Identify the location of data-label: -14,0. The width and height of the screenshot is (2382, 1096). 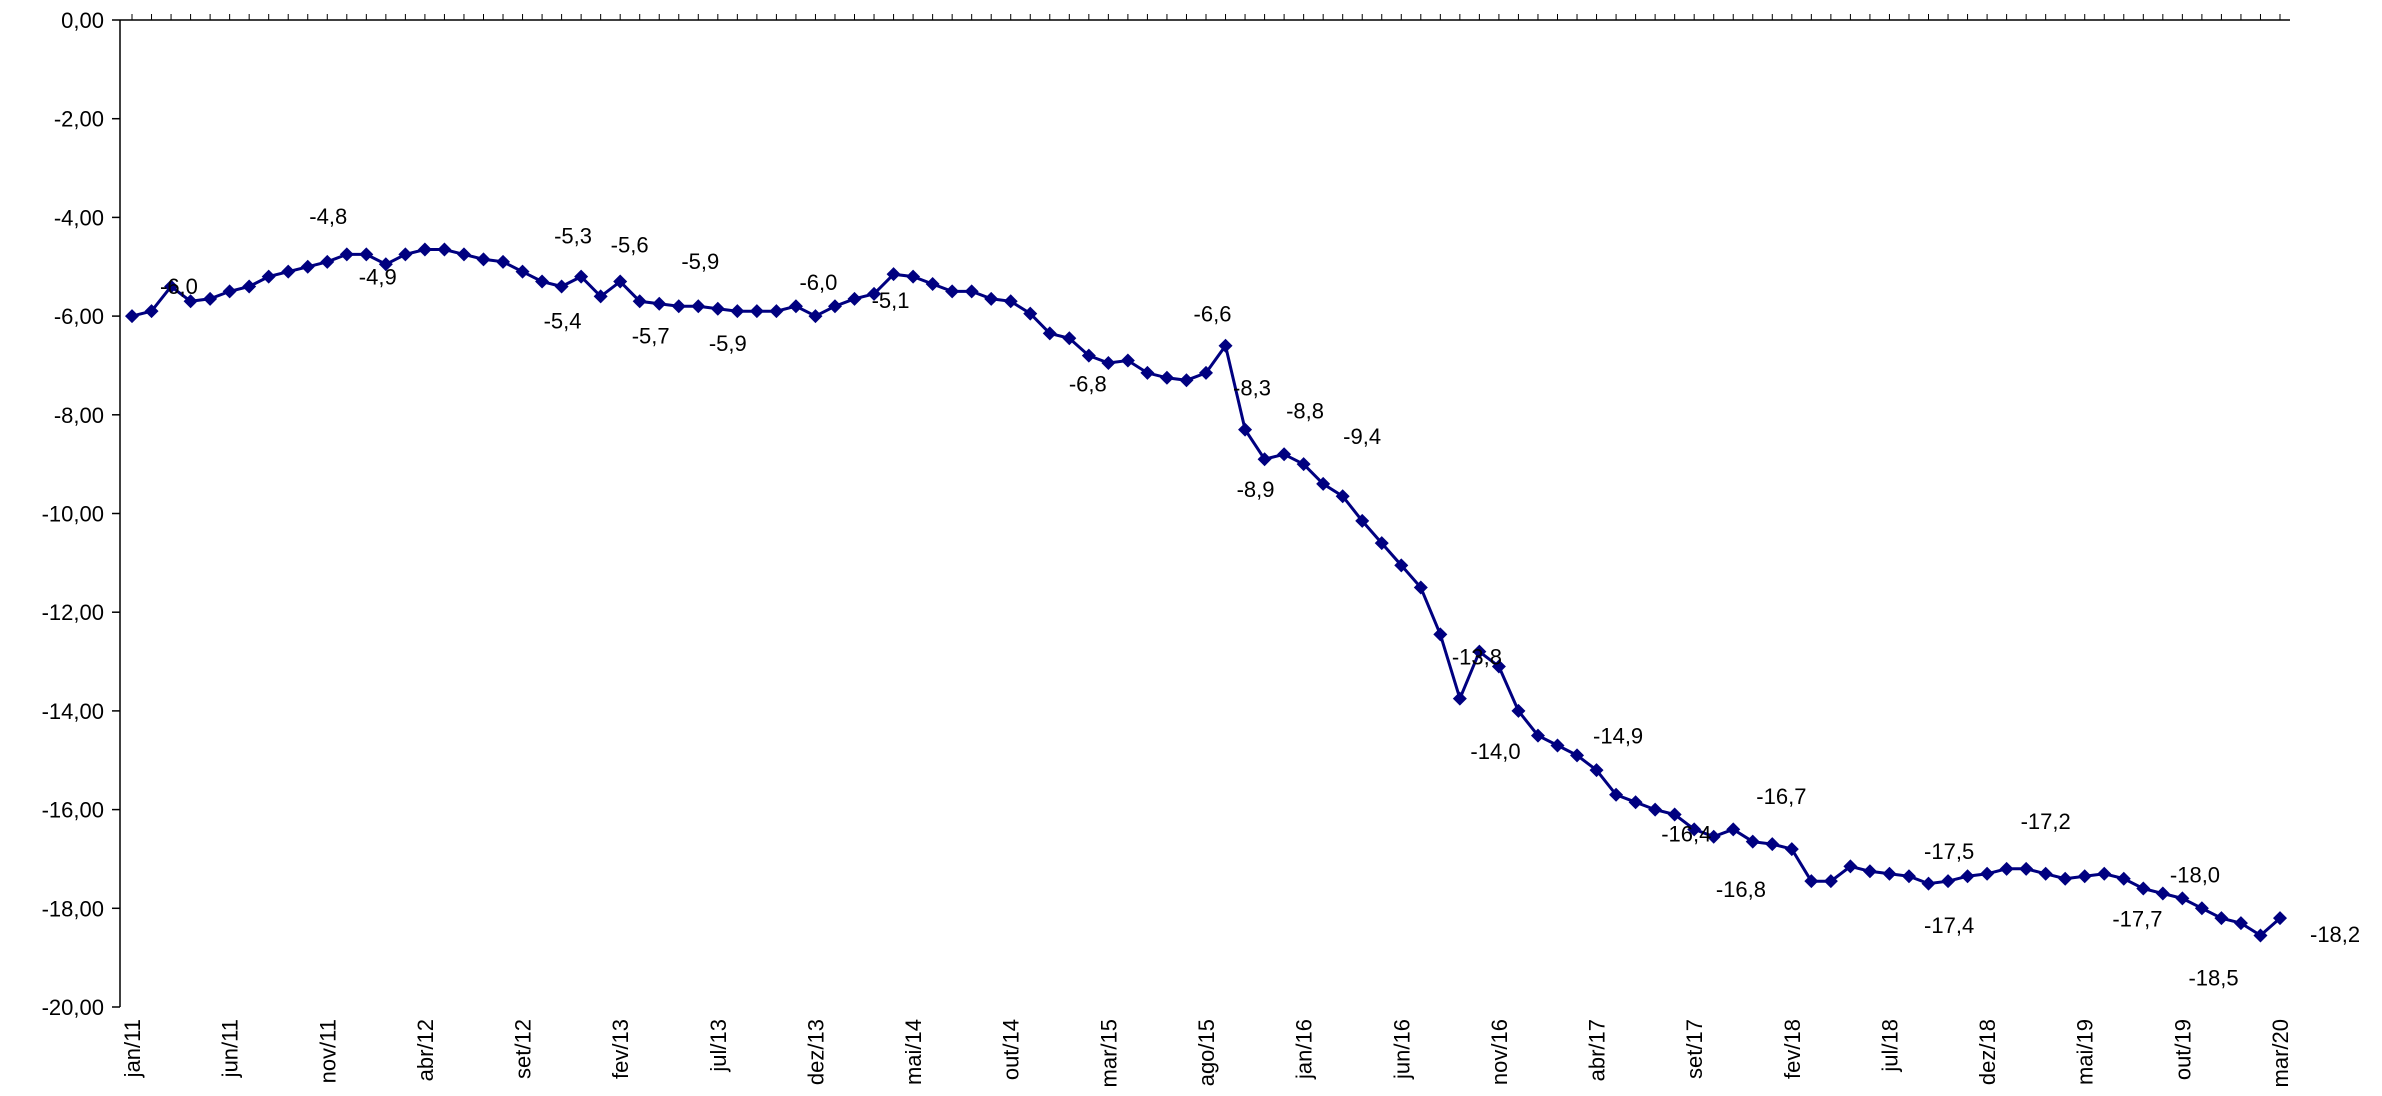
(1495, 751).